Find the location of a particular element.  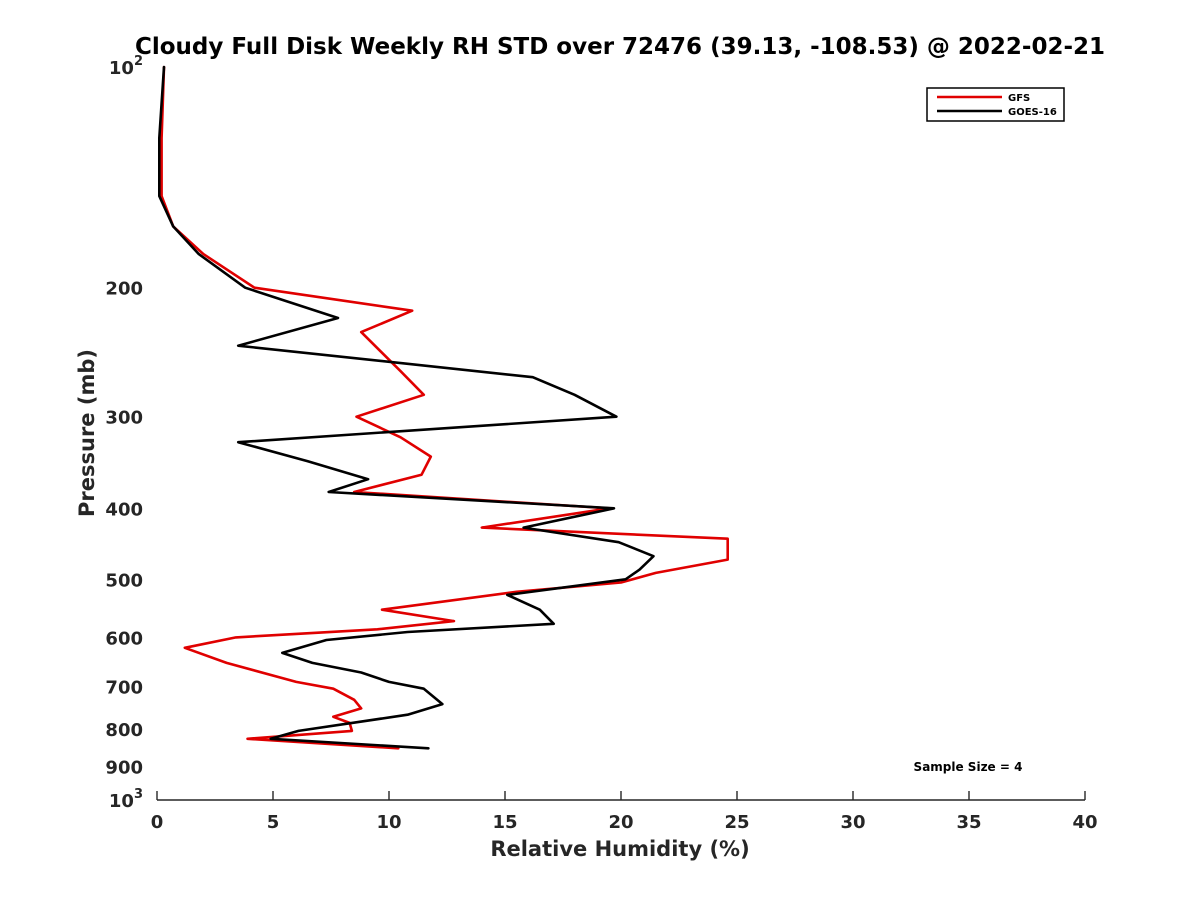

legend-box is located at coordinates (995, 104).